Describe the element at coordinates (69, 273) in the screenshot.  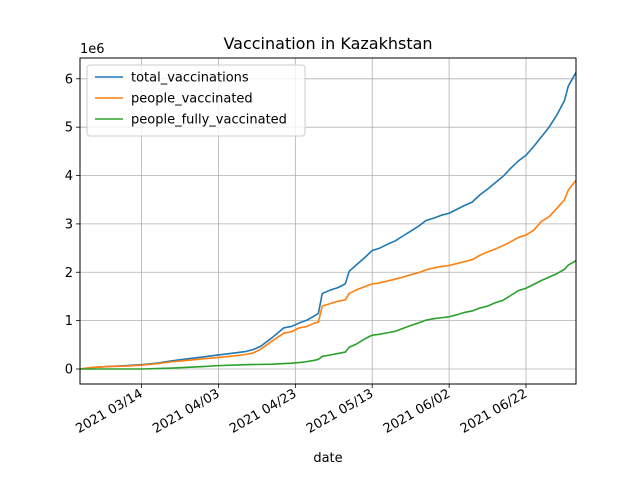
I see `y-tick-label: 2` at that location.